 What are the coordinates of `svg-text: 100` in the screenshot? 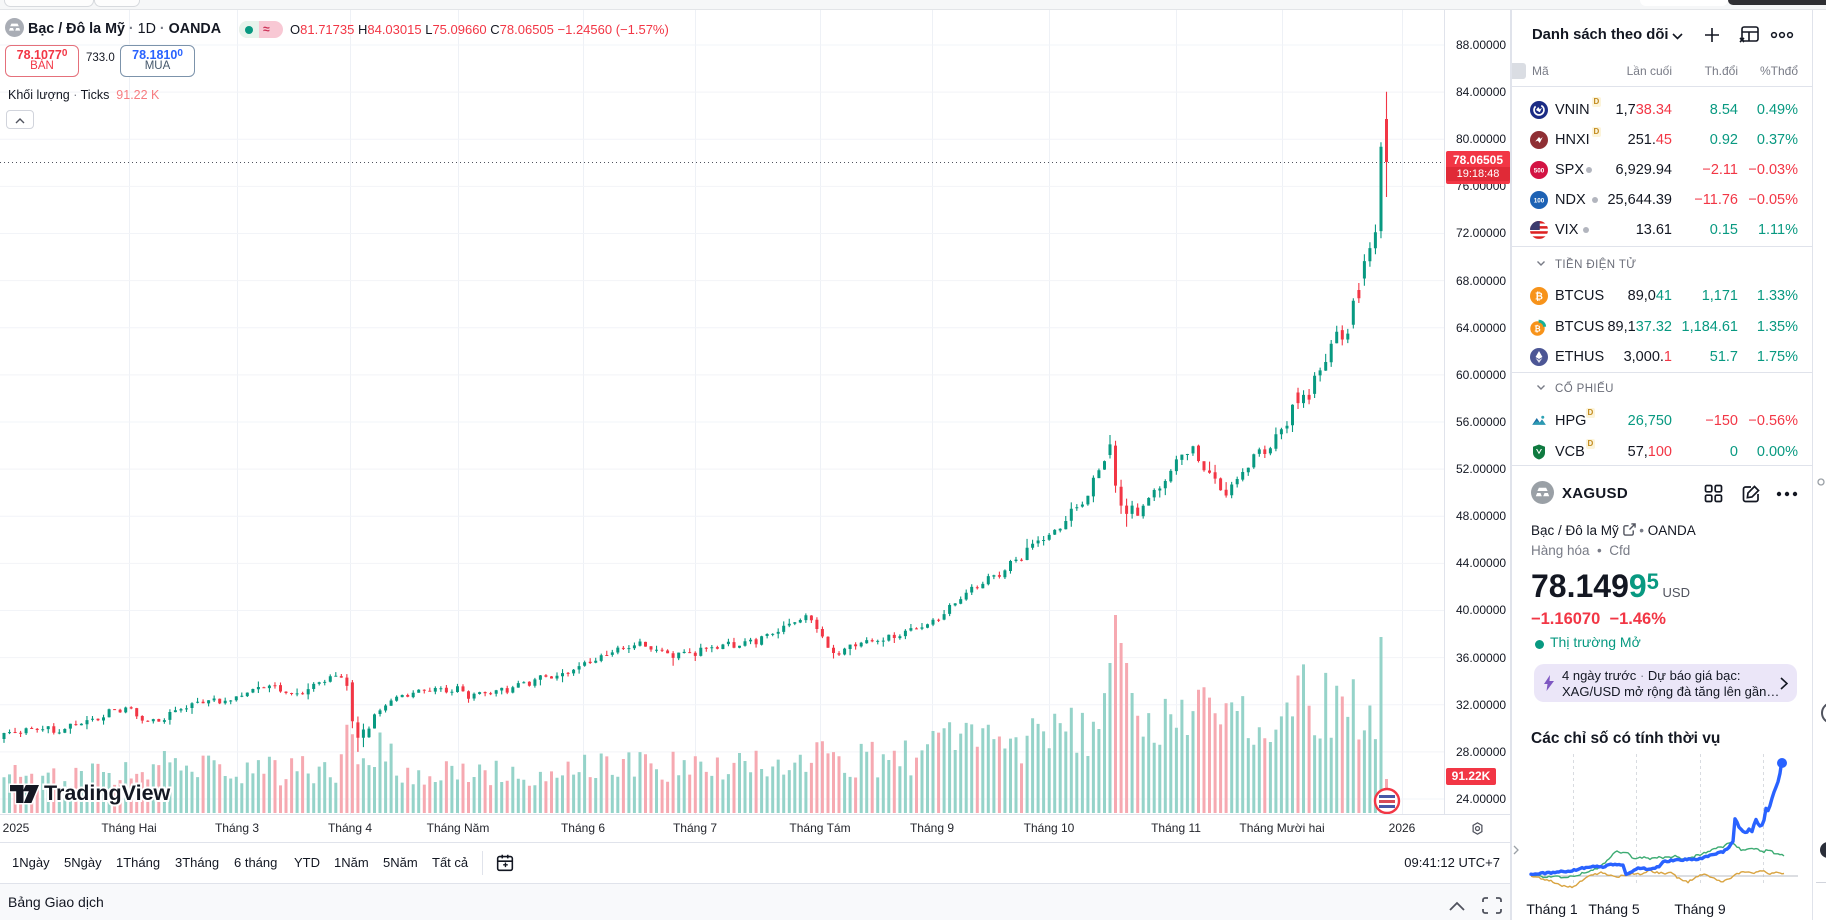 It's located at (1539, 201).